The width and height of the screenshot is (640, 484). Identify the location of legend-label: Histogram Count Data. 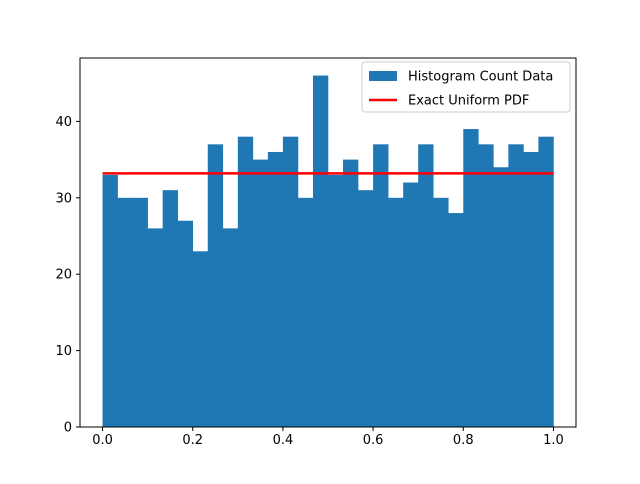
(480, 77).